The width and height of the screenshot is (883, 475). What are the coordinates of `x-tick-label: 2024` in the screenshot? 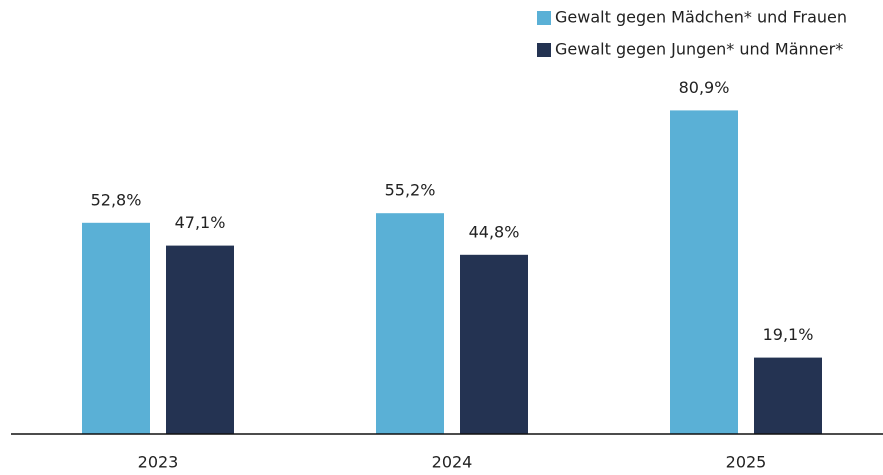 It's located at (452, 462).